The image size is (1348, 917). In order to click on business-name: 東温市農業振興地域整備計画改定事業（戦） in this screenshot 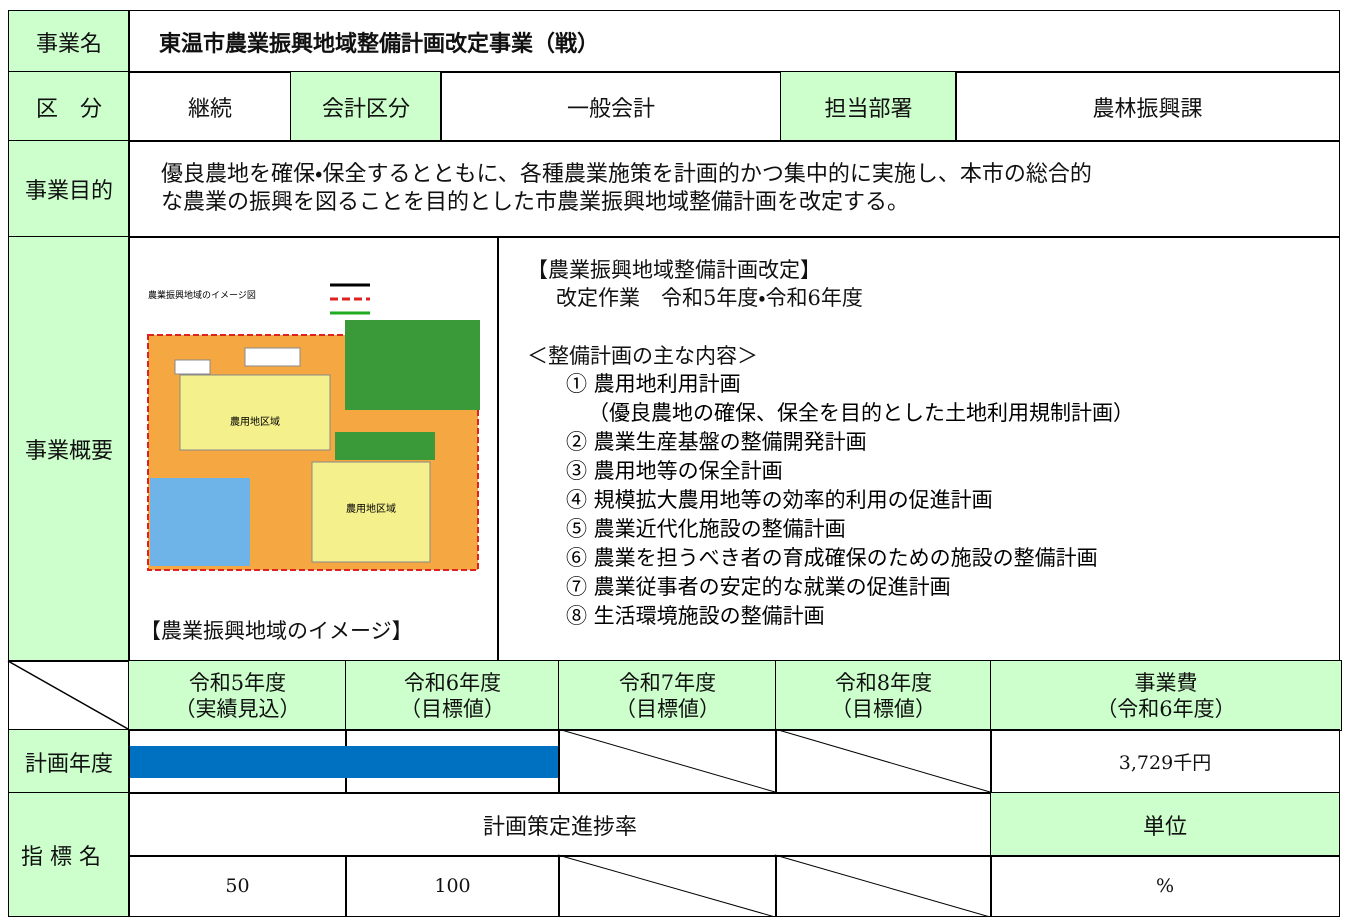, I will do `click(734, 41)`.